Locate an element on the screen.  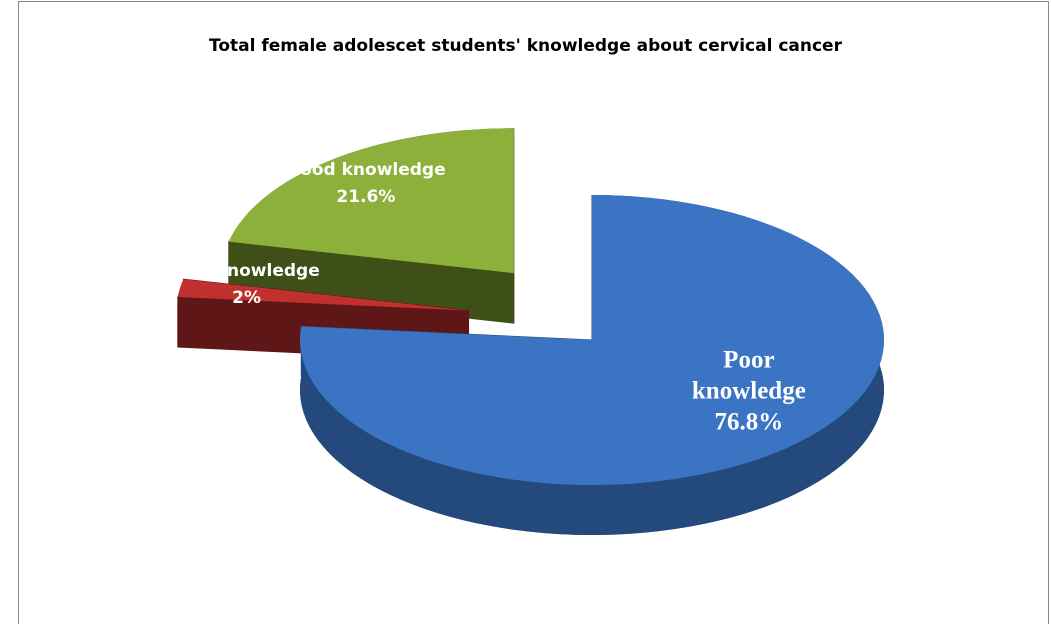
value-label: 2% is located at coordinates (247, 297).